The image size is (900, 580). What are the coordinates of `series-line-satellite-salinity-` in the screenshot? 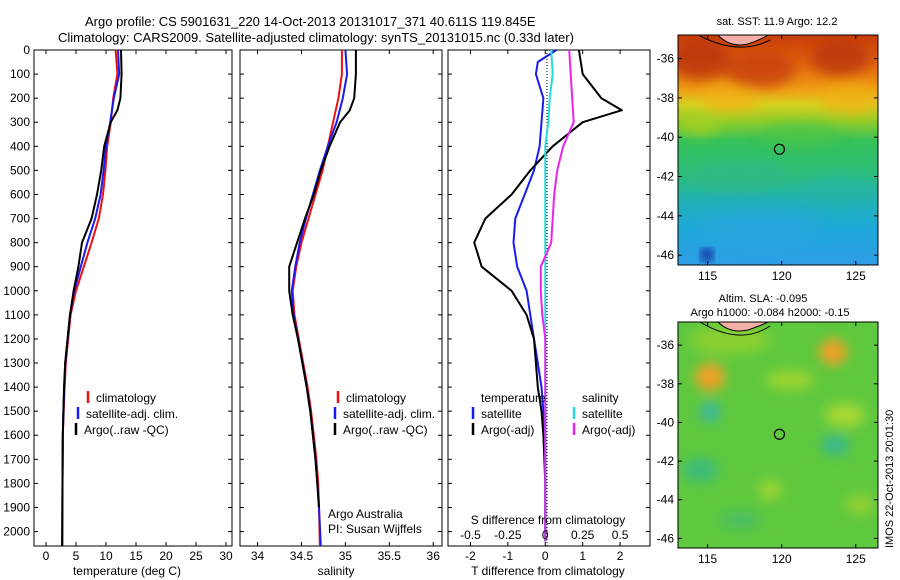 It's located at (549, 295).